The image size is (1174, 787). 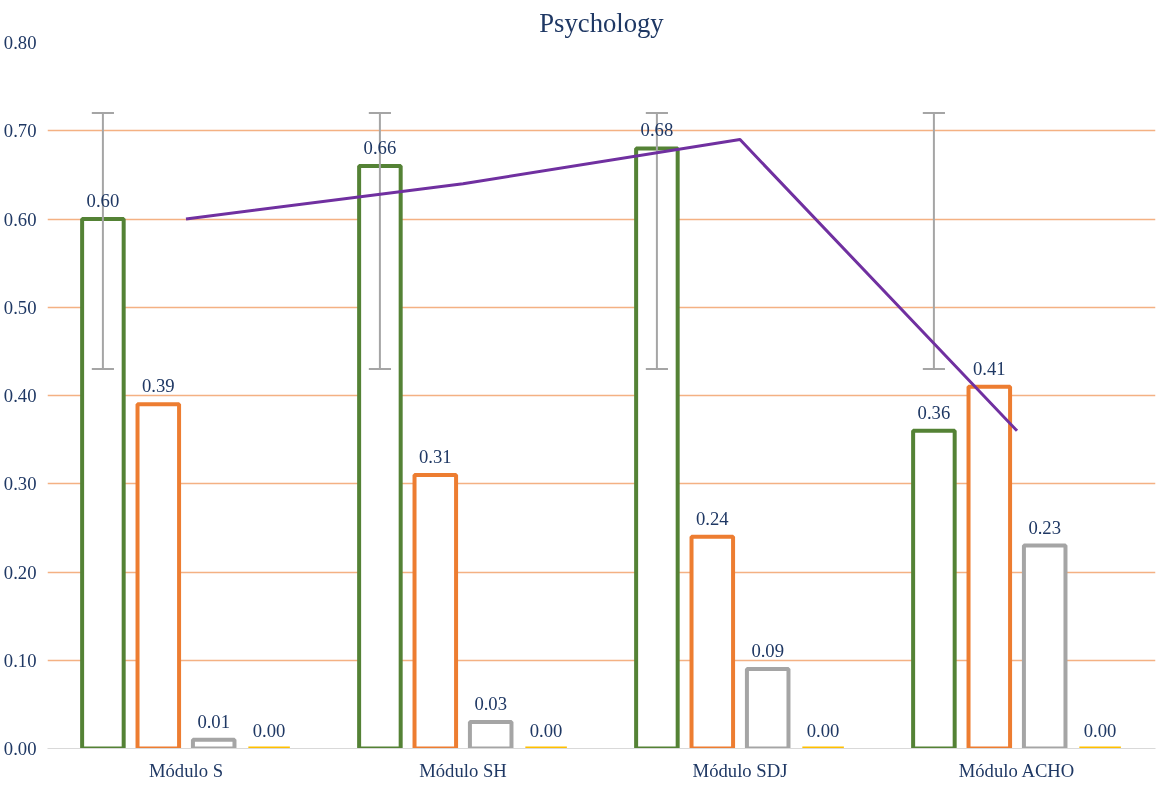 What do you see at coordinates (20, 572) in the screenshot?
I see `y-tick-label: 0.20` at bounding box center [20, 572].